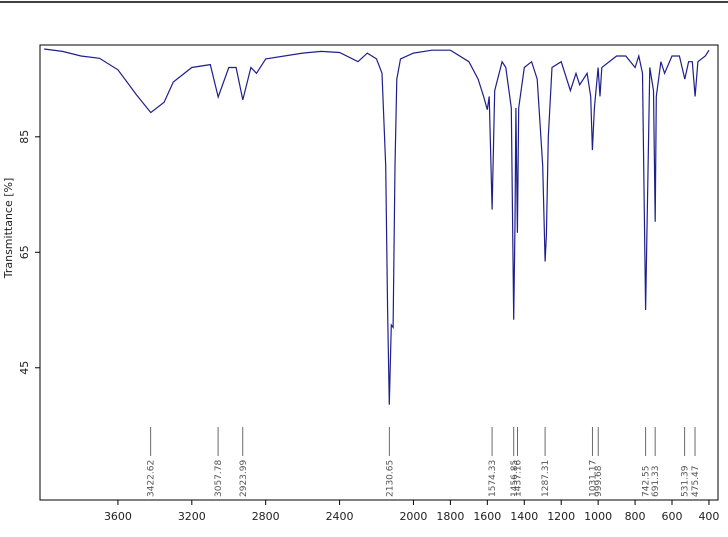 This screenshot has width=728, height=537. I want to click on y-tick-label: 65, so click(24, 252).